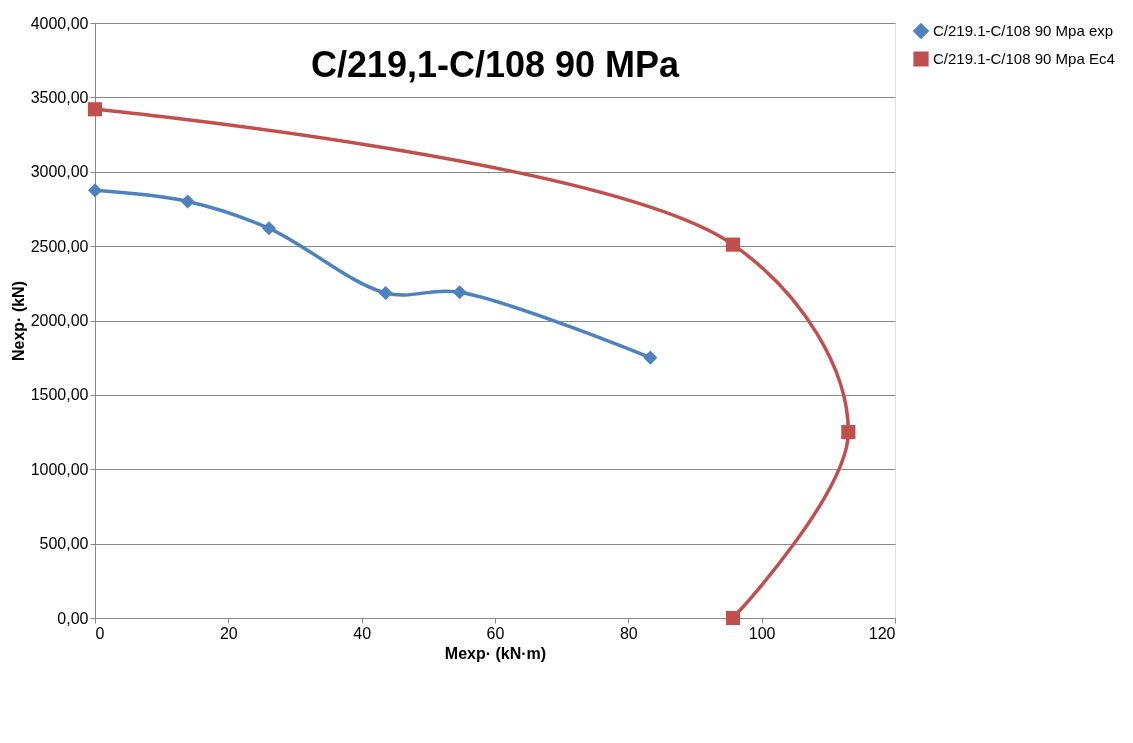  What do you see at coordinates (228, 633) in the screenshot?
I see `x-tick-label: 20` at bounding box center [228, 633].